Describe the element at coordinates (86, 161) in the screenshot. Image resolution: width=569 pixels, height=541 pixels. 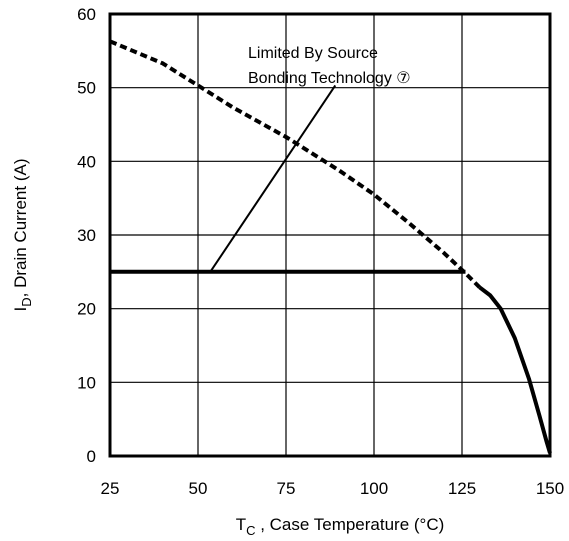
I see `y-tick-label: 40` at that location.